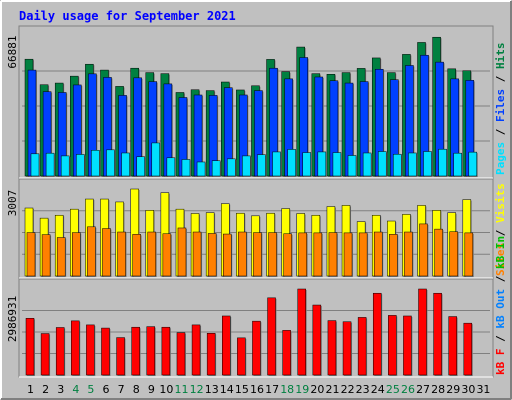 This screenshot has height=400, width=512. What do you see at coordinates (287, 389) in the screenshot?
I see `day-label: 18` at bounding box center [287, 389].